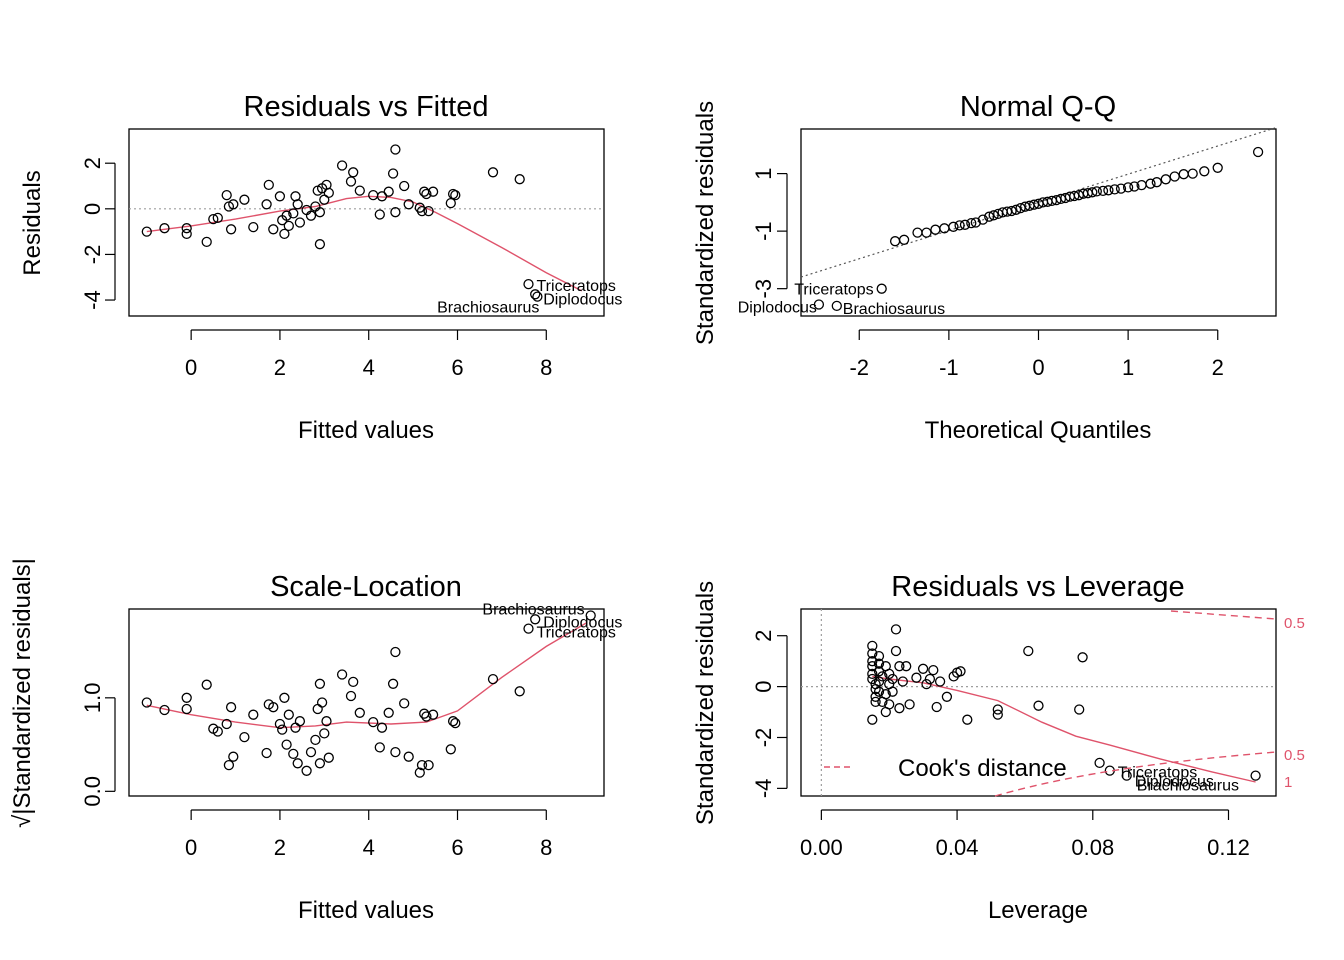  Describe the element at coordinates (1092, 847) in the screenshot. I see `x-tick-label: 0.08` at that location.